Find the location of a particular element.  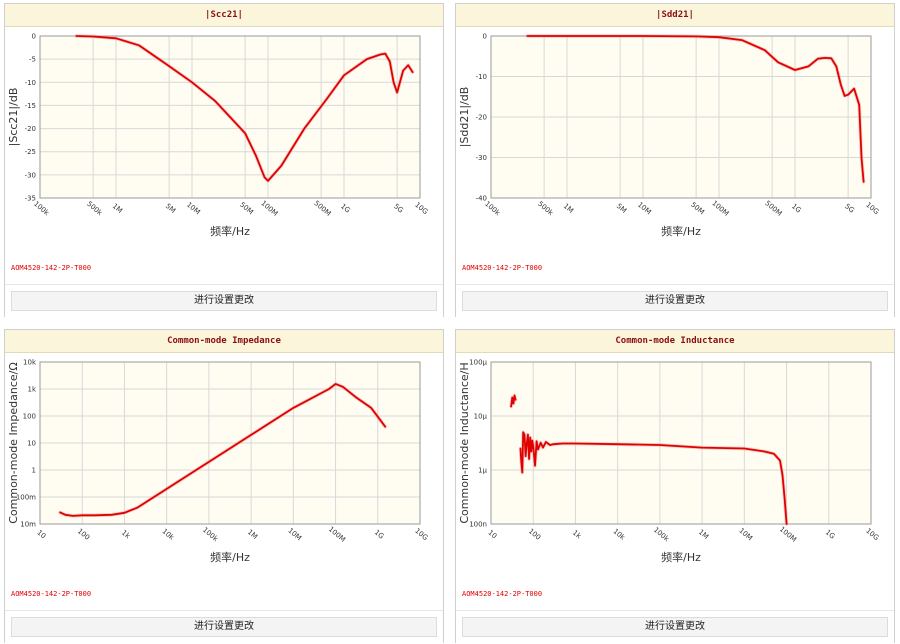

y-tick-label: 1μ is located at coordinates (482, 471).